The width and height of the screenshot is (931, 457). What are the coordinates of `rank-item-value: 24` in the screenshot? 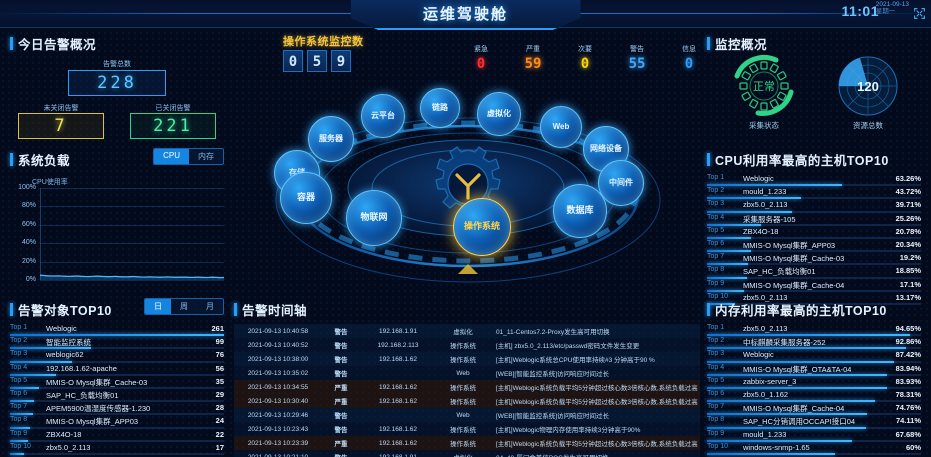 It's located at (219, 421).